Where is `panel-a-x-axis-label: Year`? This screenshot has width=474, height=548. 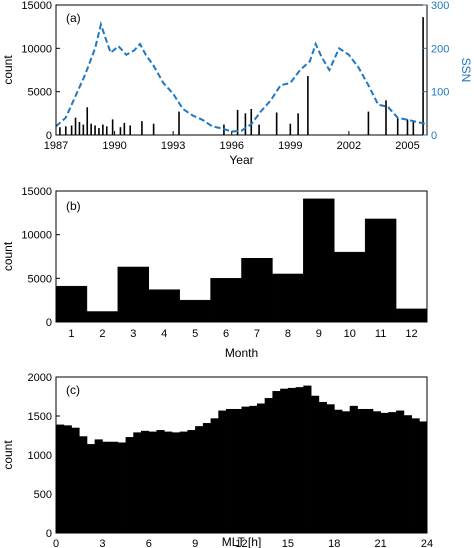 panel-a-x-axis-label: Year is located at coordinates (241, 160).